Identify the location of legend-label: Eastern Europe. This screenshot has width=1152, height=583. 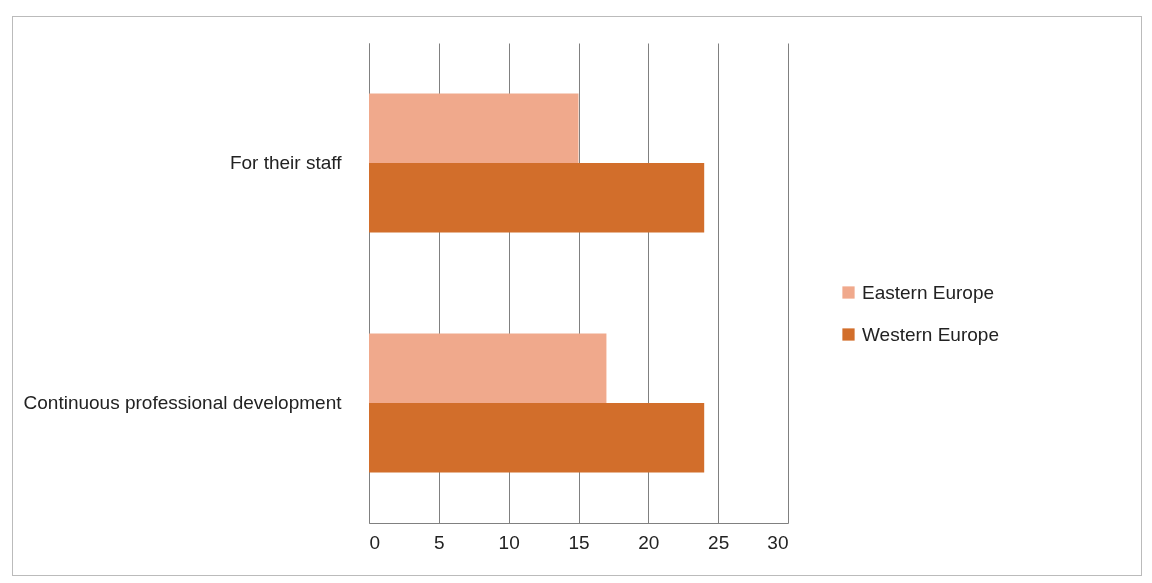
(928, 292).